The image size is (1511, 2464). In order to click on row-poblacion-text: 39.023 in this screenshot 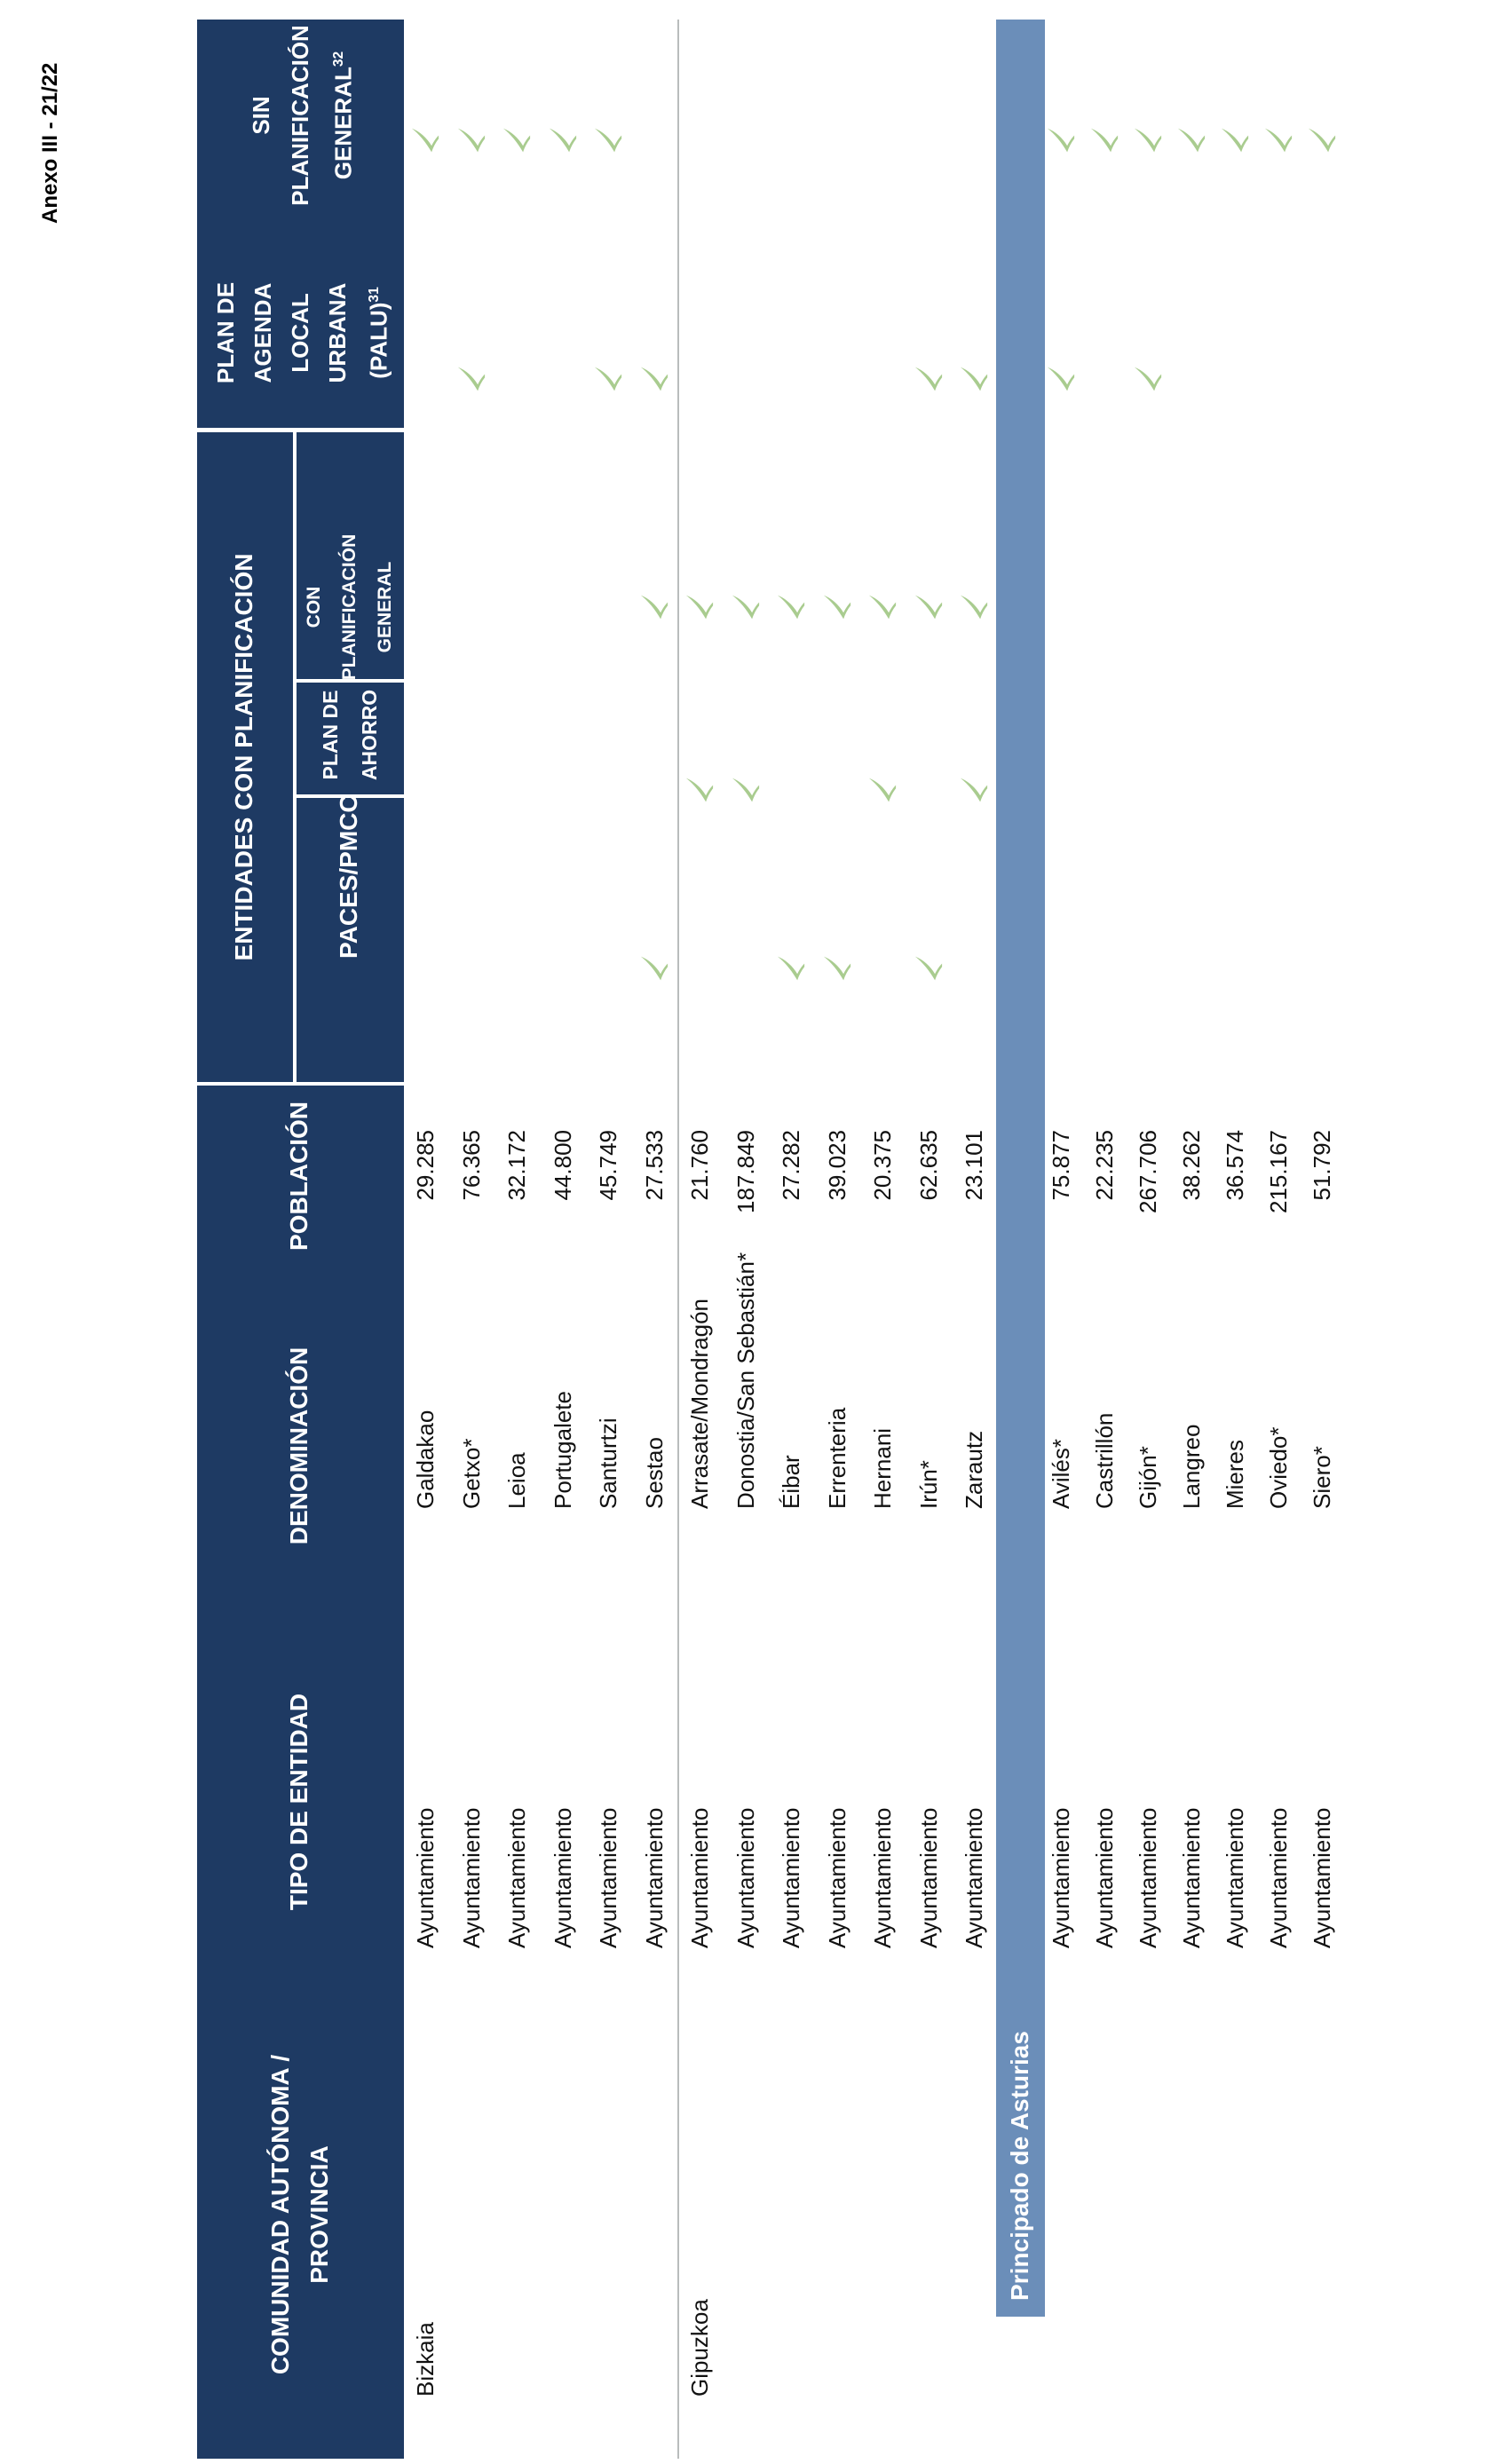, I will do `click(836, 1165)`.